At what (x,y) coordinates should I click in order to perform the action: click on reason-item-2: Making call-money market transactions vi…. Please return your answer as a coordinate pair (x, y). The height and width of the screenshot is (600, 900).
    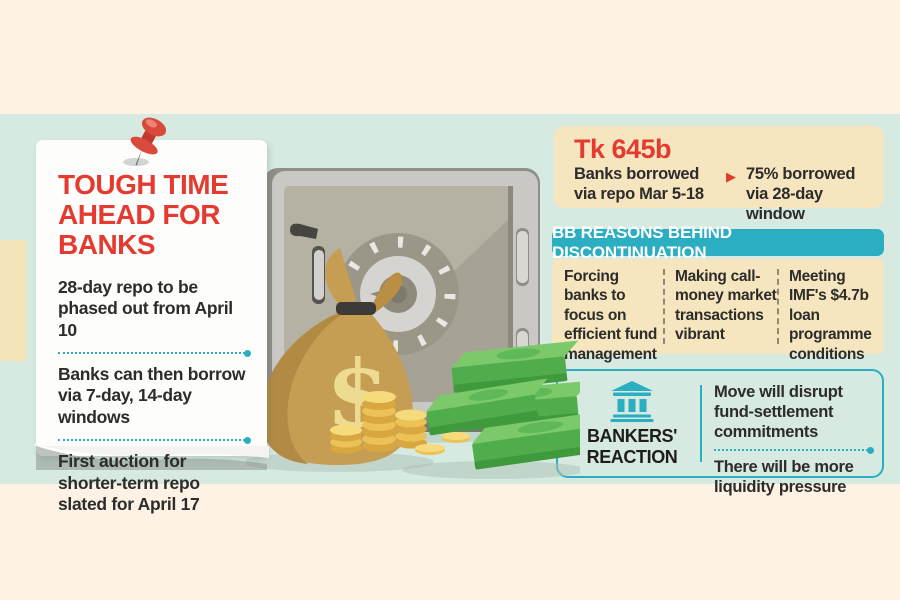
    Looking at the image, I should click on (726, 306).